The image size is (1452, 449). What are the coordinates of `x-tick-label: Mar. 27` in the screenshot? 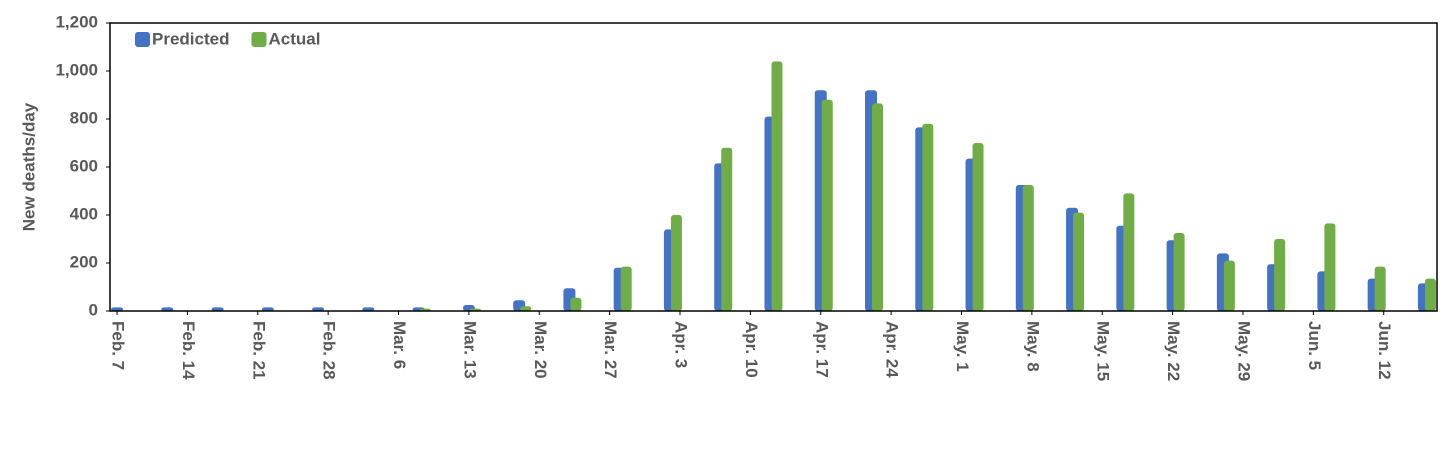 It's located at (610, 350).